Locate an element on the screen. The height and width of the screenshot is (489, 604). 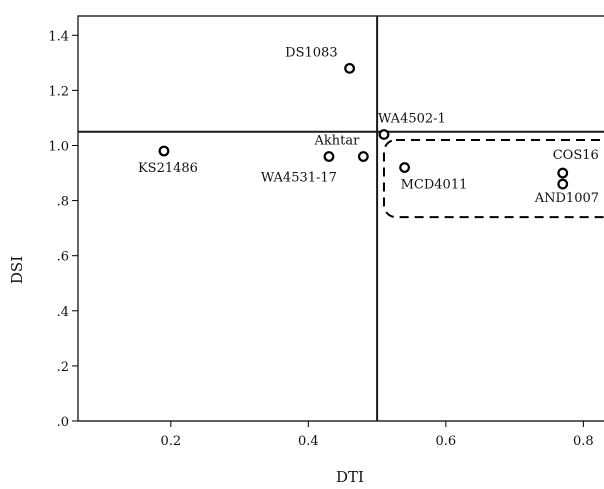
x-tick-label: 0.4 is located at coordinates (308, 441).